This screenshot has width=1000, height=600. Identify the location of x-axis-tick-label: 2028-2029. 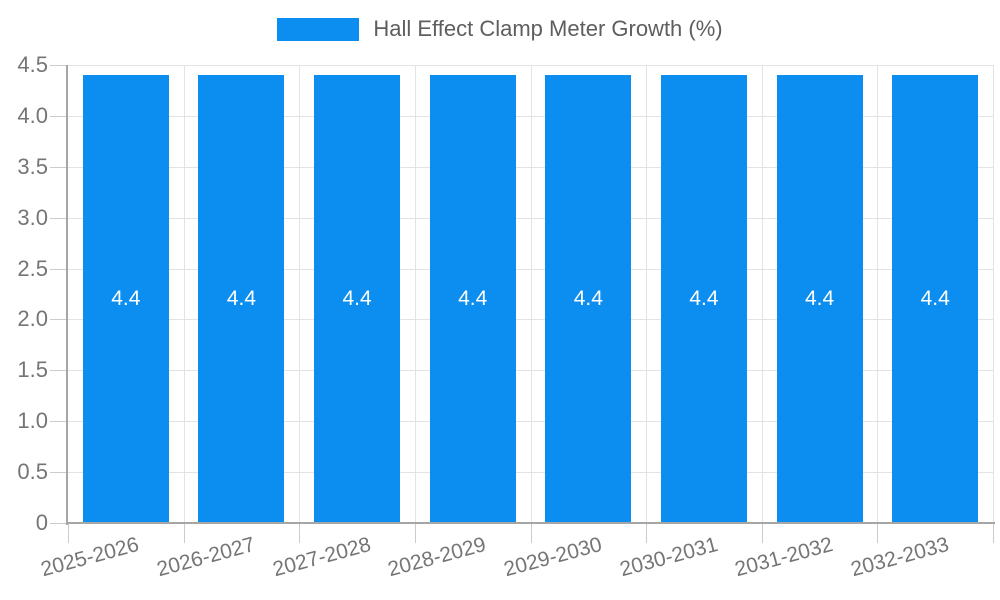
(437, 557).